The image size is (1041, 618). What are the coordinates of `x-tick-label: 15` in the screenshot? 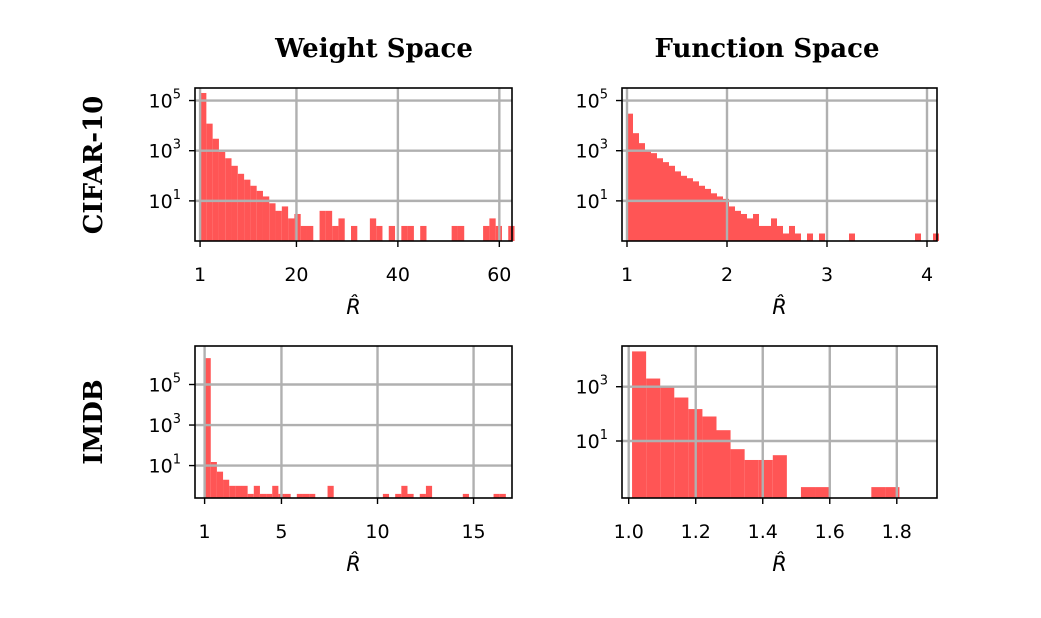 It's located at (473, 532).